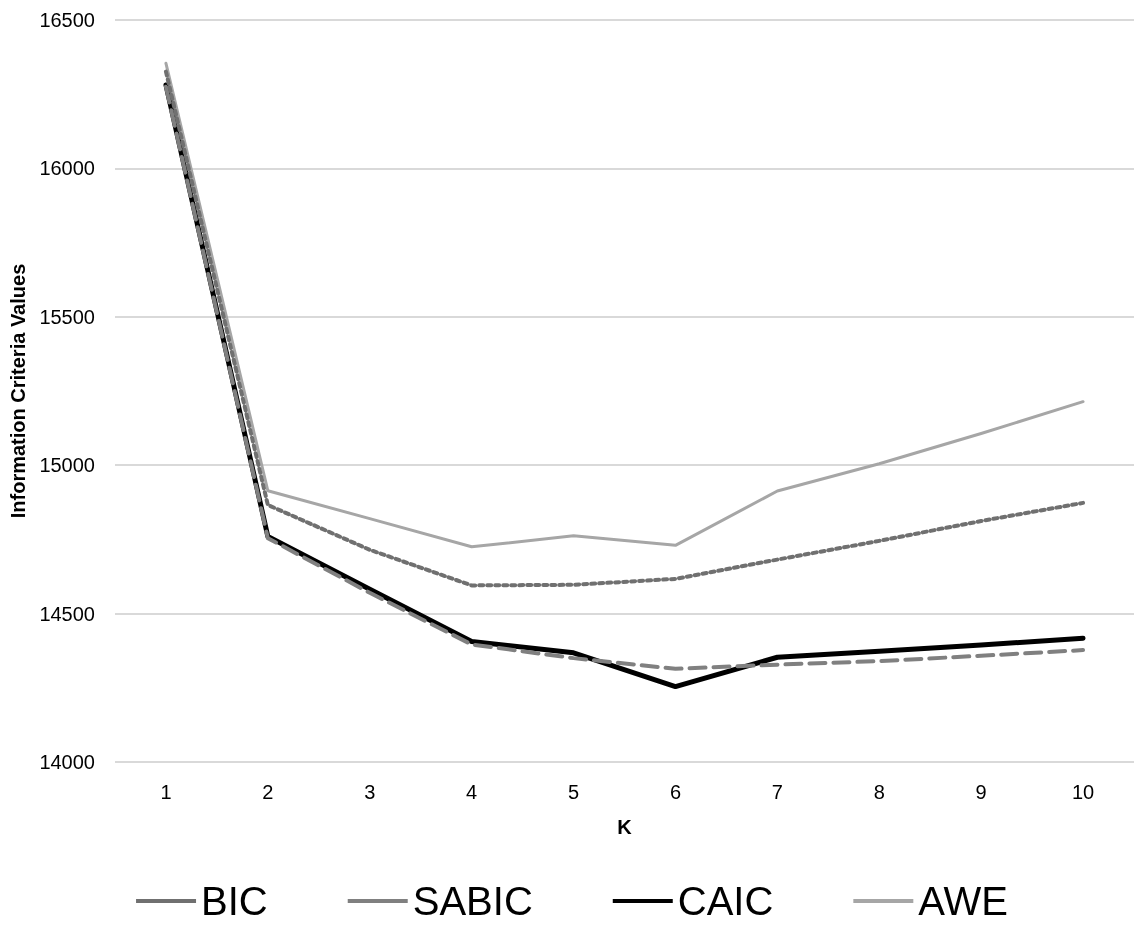 The image size is (1144, 946). I want to click on y-tick-label: 14500, so click(67, 613).